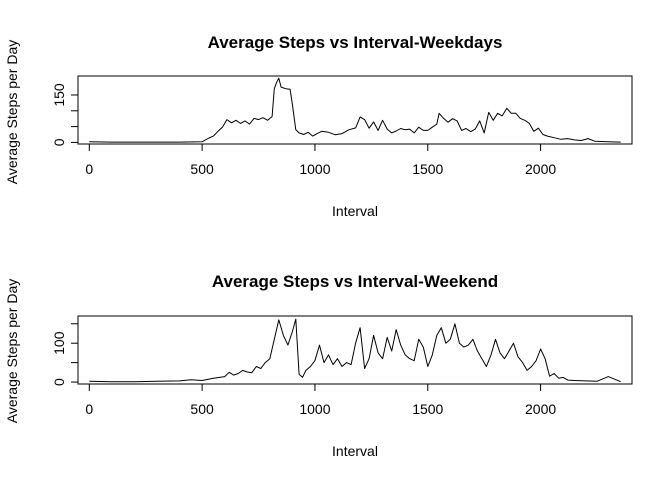 The height and width of the screenshot is (480, 672). I want to click on plot-frame, so click(355, 110).